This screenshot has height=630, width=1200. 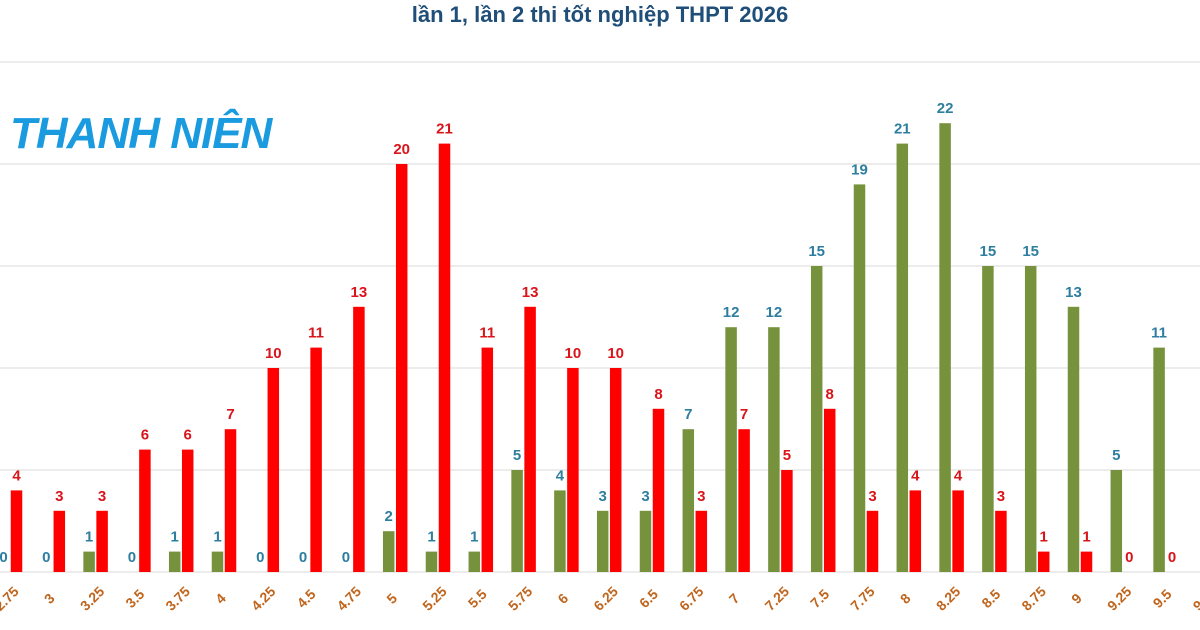 I want to click on x-tick-label: 6.5, so click(x=648, y=598).